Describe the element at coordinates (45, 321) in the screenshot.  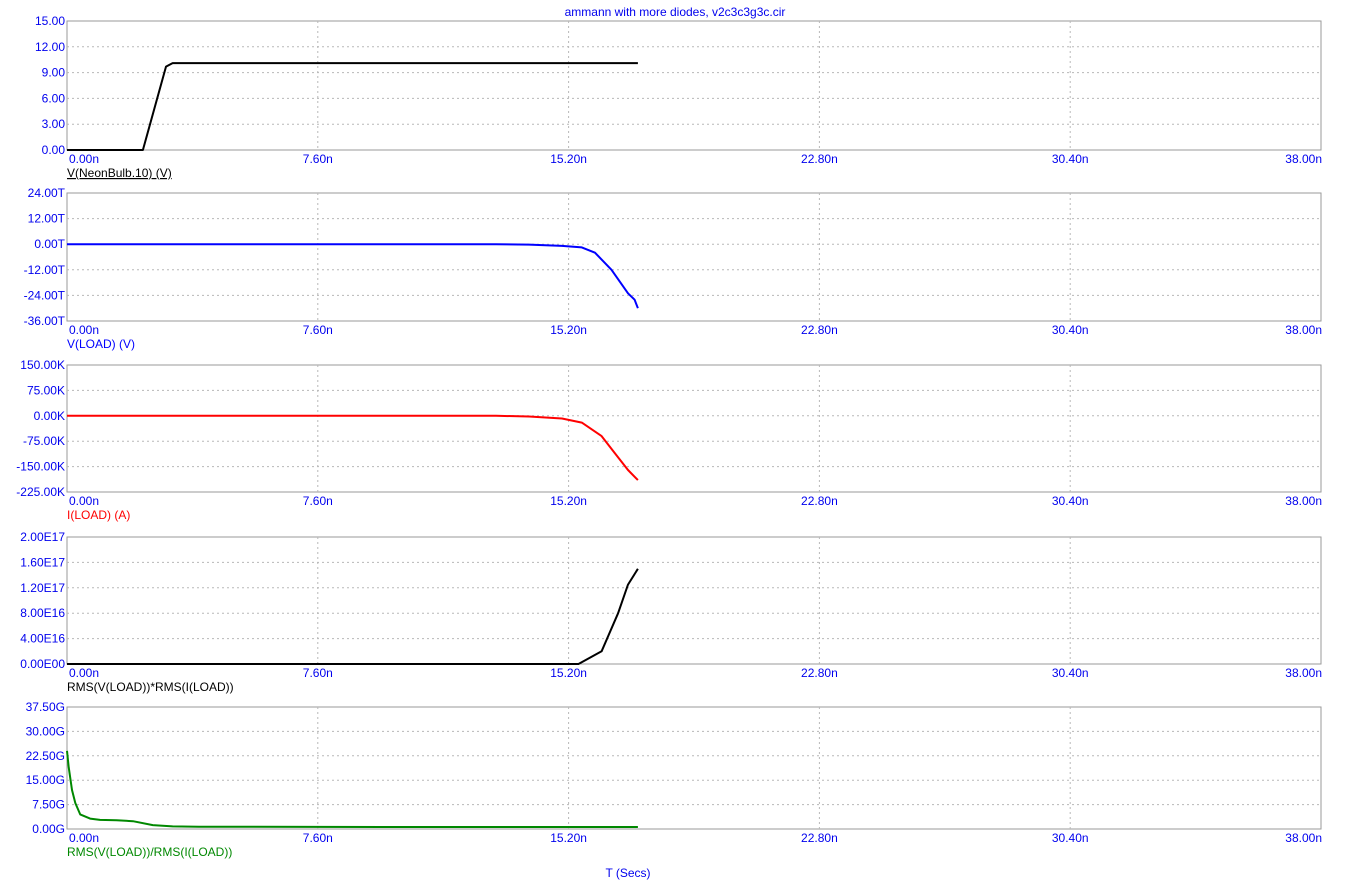
I see `y-tick-label: -36.00T` at that location.